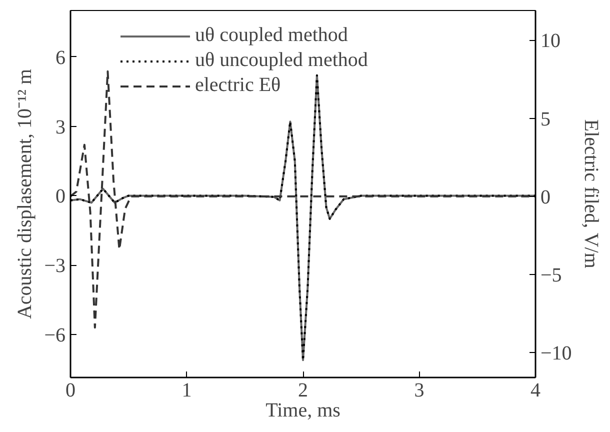  I want to click on y-tick-label: −3, so click(55, 266).